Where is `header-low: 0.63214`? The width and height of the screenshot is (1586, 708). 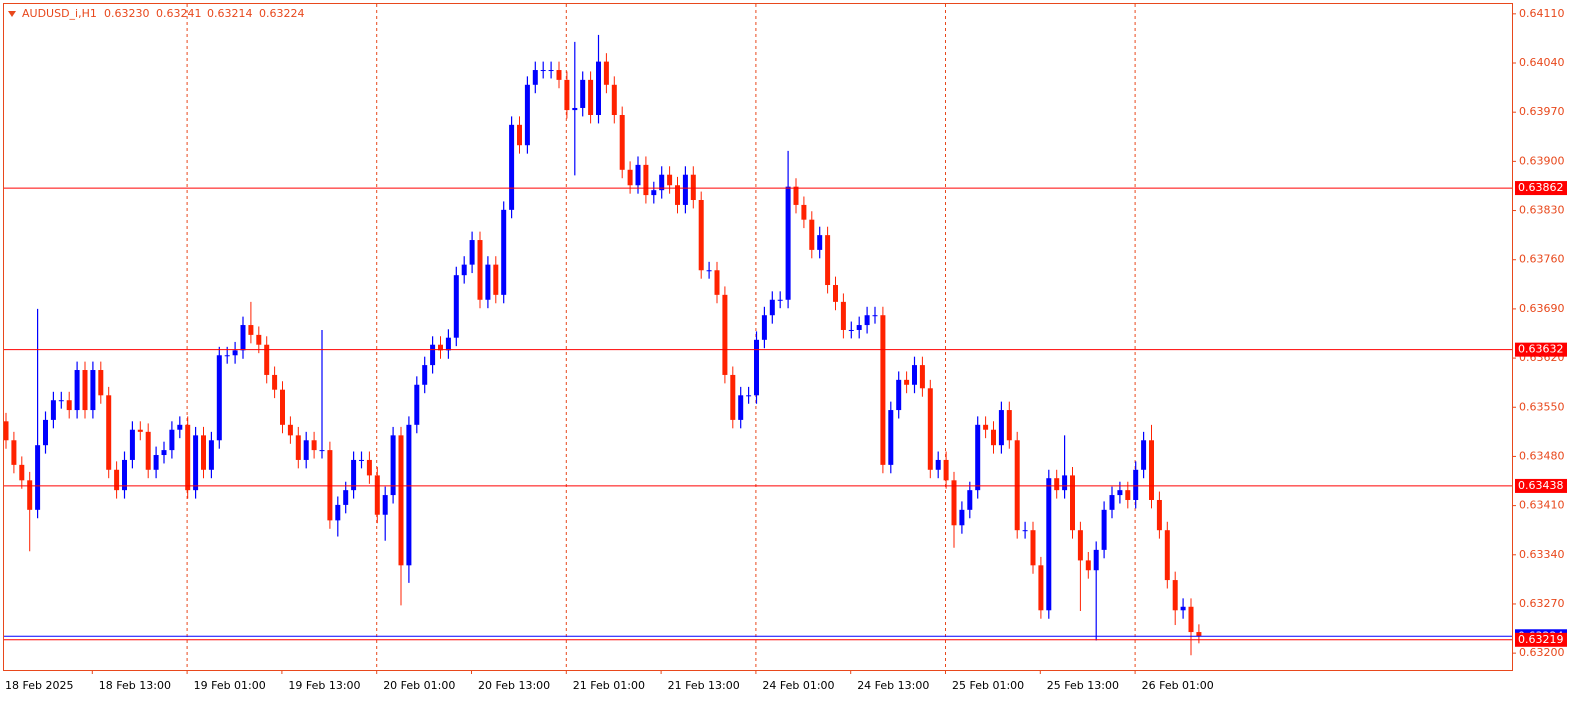 header-low: 0.63214 is located at coordinates (230, 13).